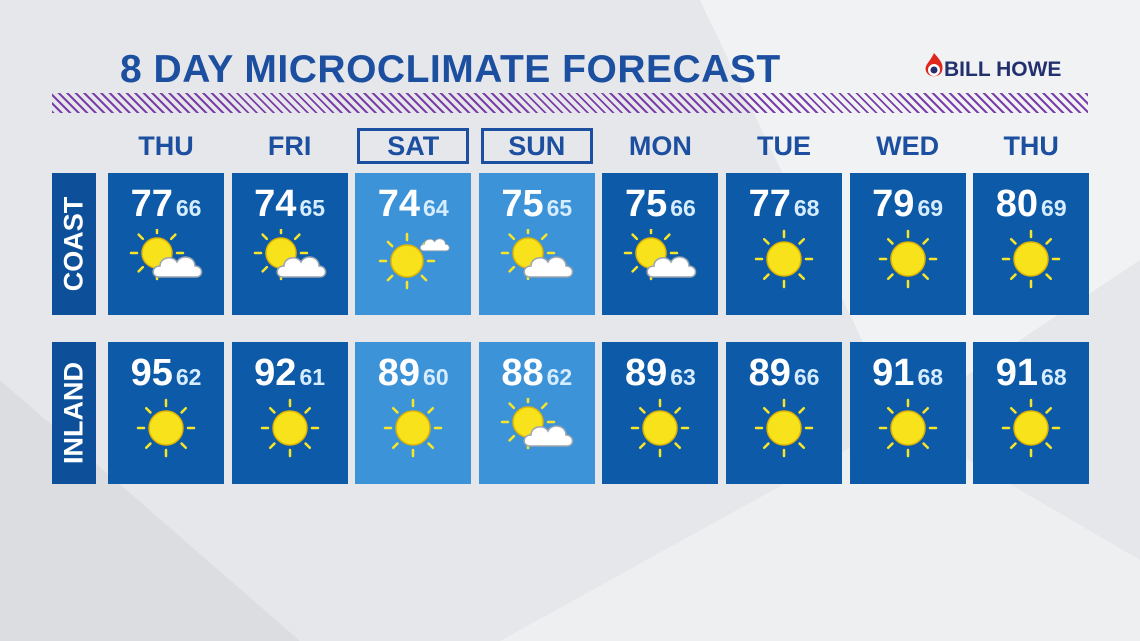 This screenshot has height=641, width=1140. I want to click on day-label: WED, so click(908, 146).